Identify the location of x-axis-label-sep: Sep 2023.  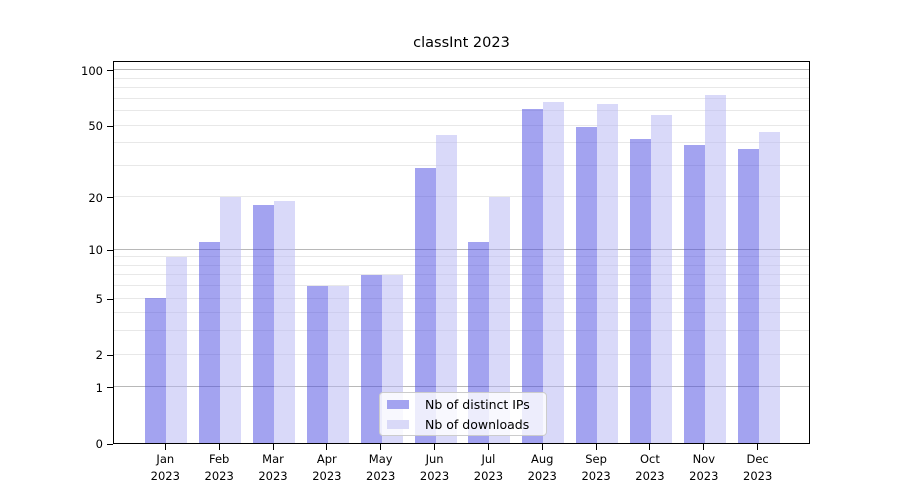
(596, 467).